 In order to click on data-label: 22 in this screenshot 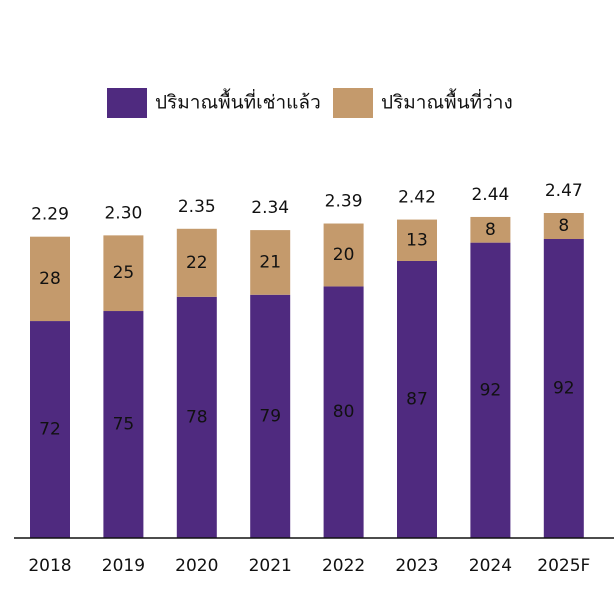, I will do `click(197, 263)`.